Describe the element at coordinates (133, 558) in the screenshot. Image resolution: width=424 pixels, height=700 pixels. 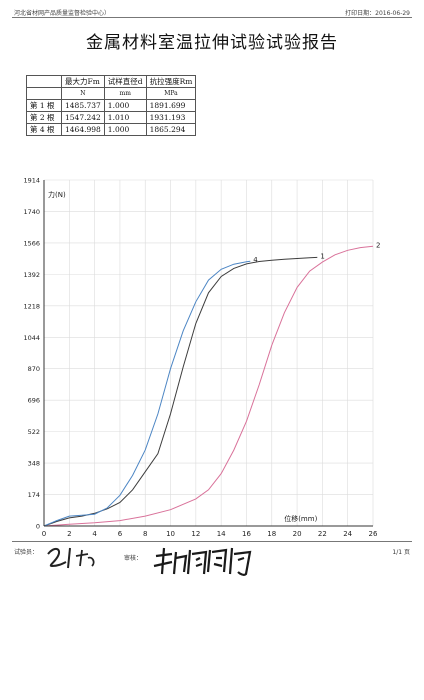
I see `reviewer-label: 审核：` at that location.